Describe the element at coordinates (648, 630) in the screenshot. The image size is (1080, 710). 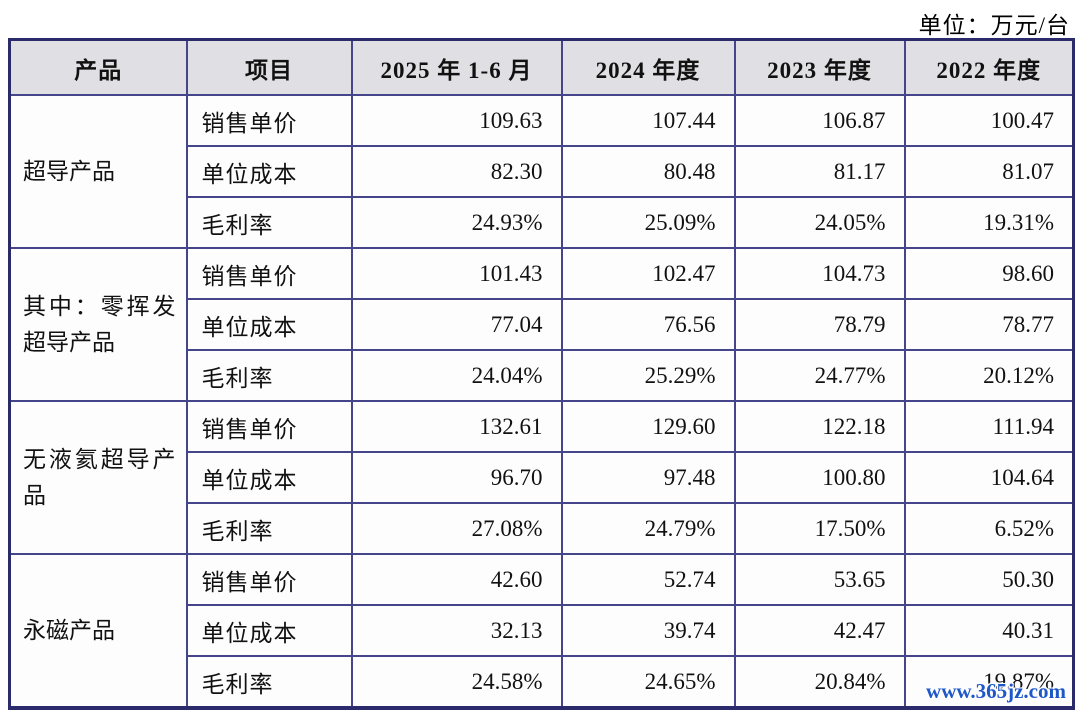
I see `value-cell: 39.74` at that location.